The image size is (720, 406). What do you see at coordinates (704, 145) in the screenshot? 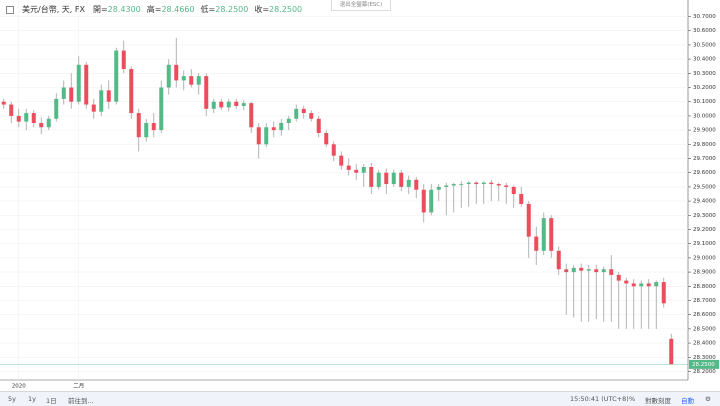
I see `y-tick-label: 29.8000` at bounding box center [704, 145].